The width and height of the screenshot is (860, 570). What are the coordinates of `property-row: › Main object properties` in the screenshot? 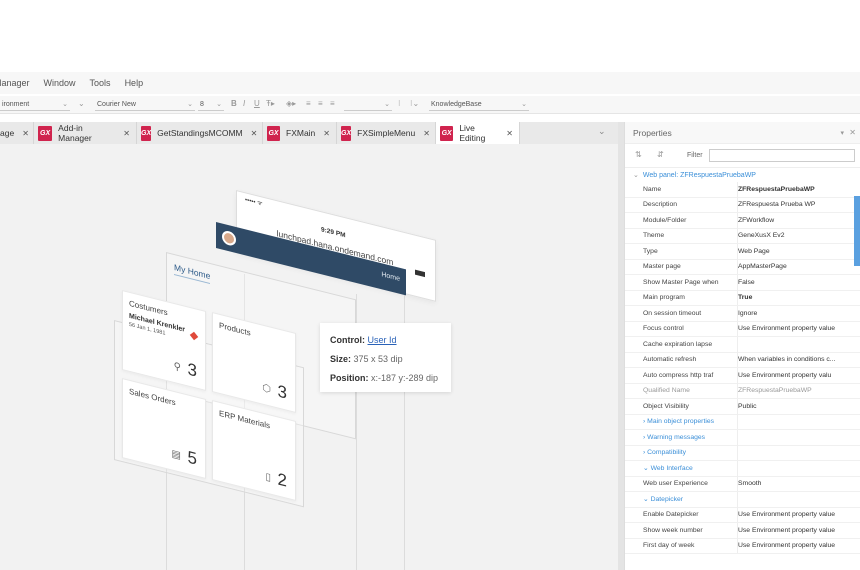 It's located at (742, 422).